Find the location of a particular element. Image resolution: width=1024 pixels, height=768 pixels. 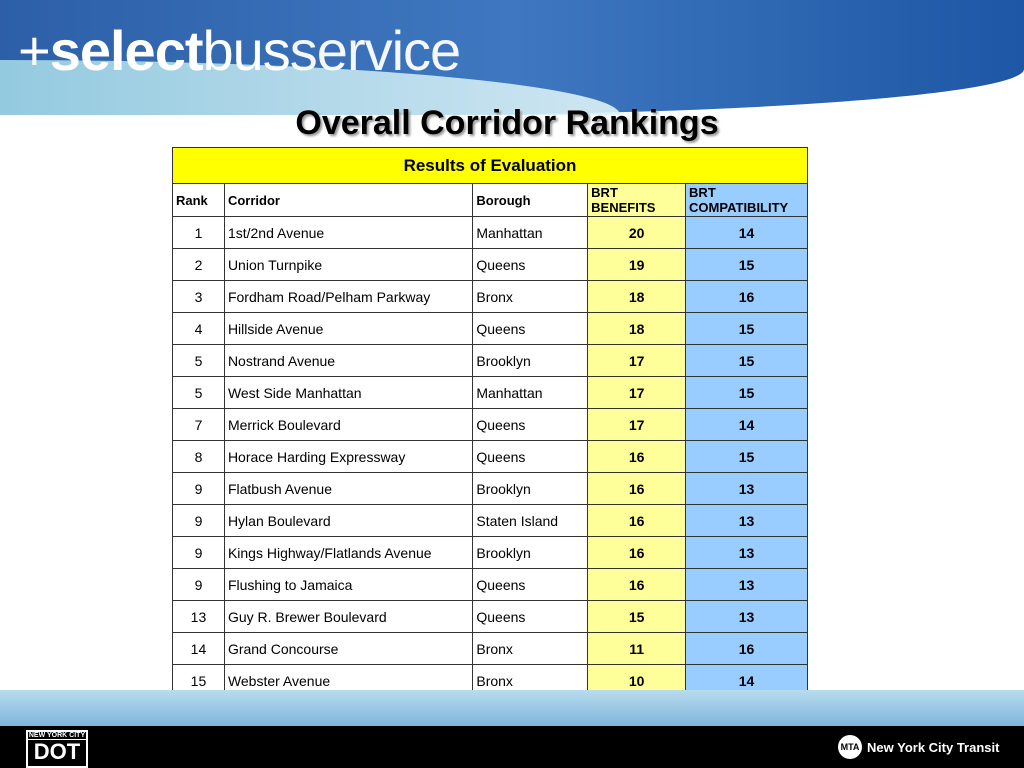

transit-name: New York City Transit is located at coordinates (933, 747).